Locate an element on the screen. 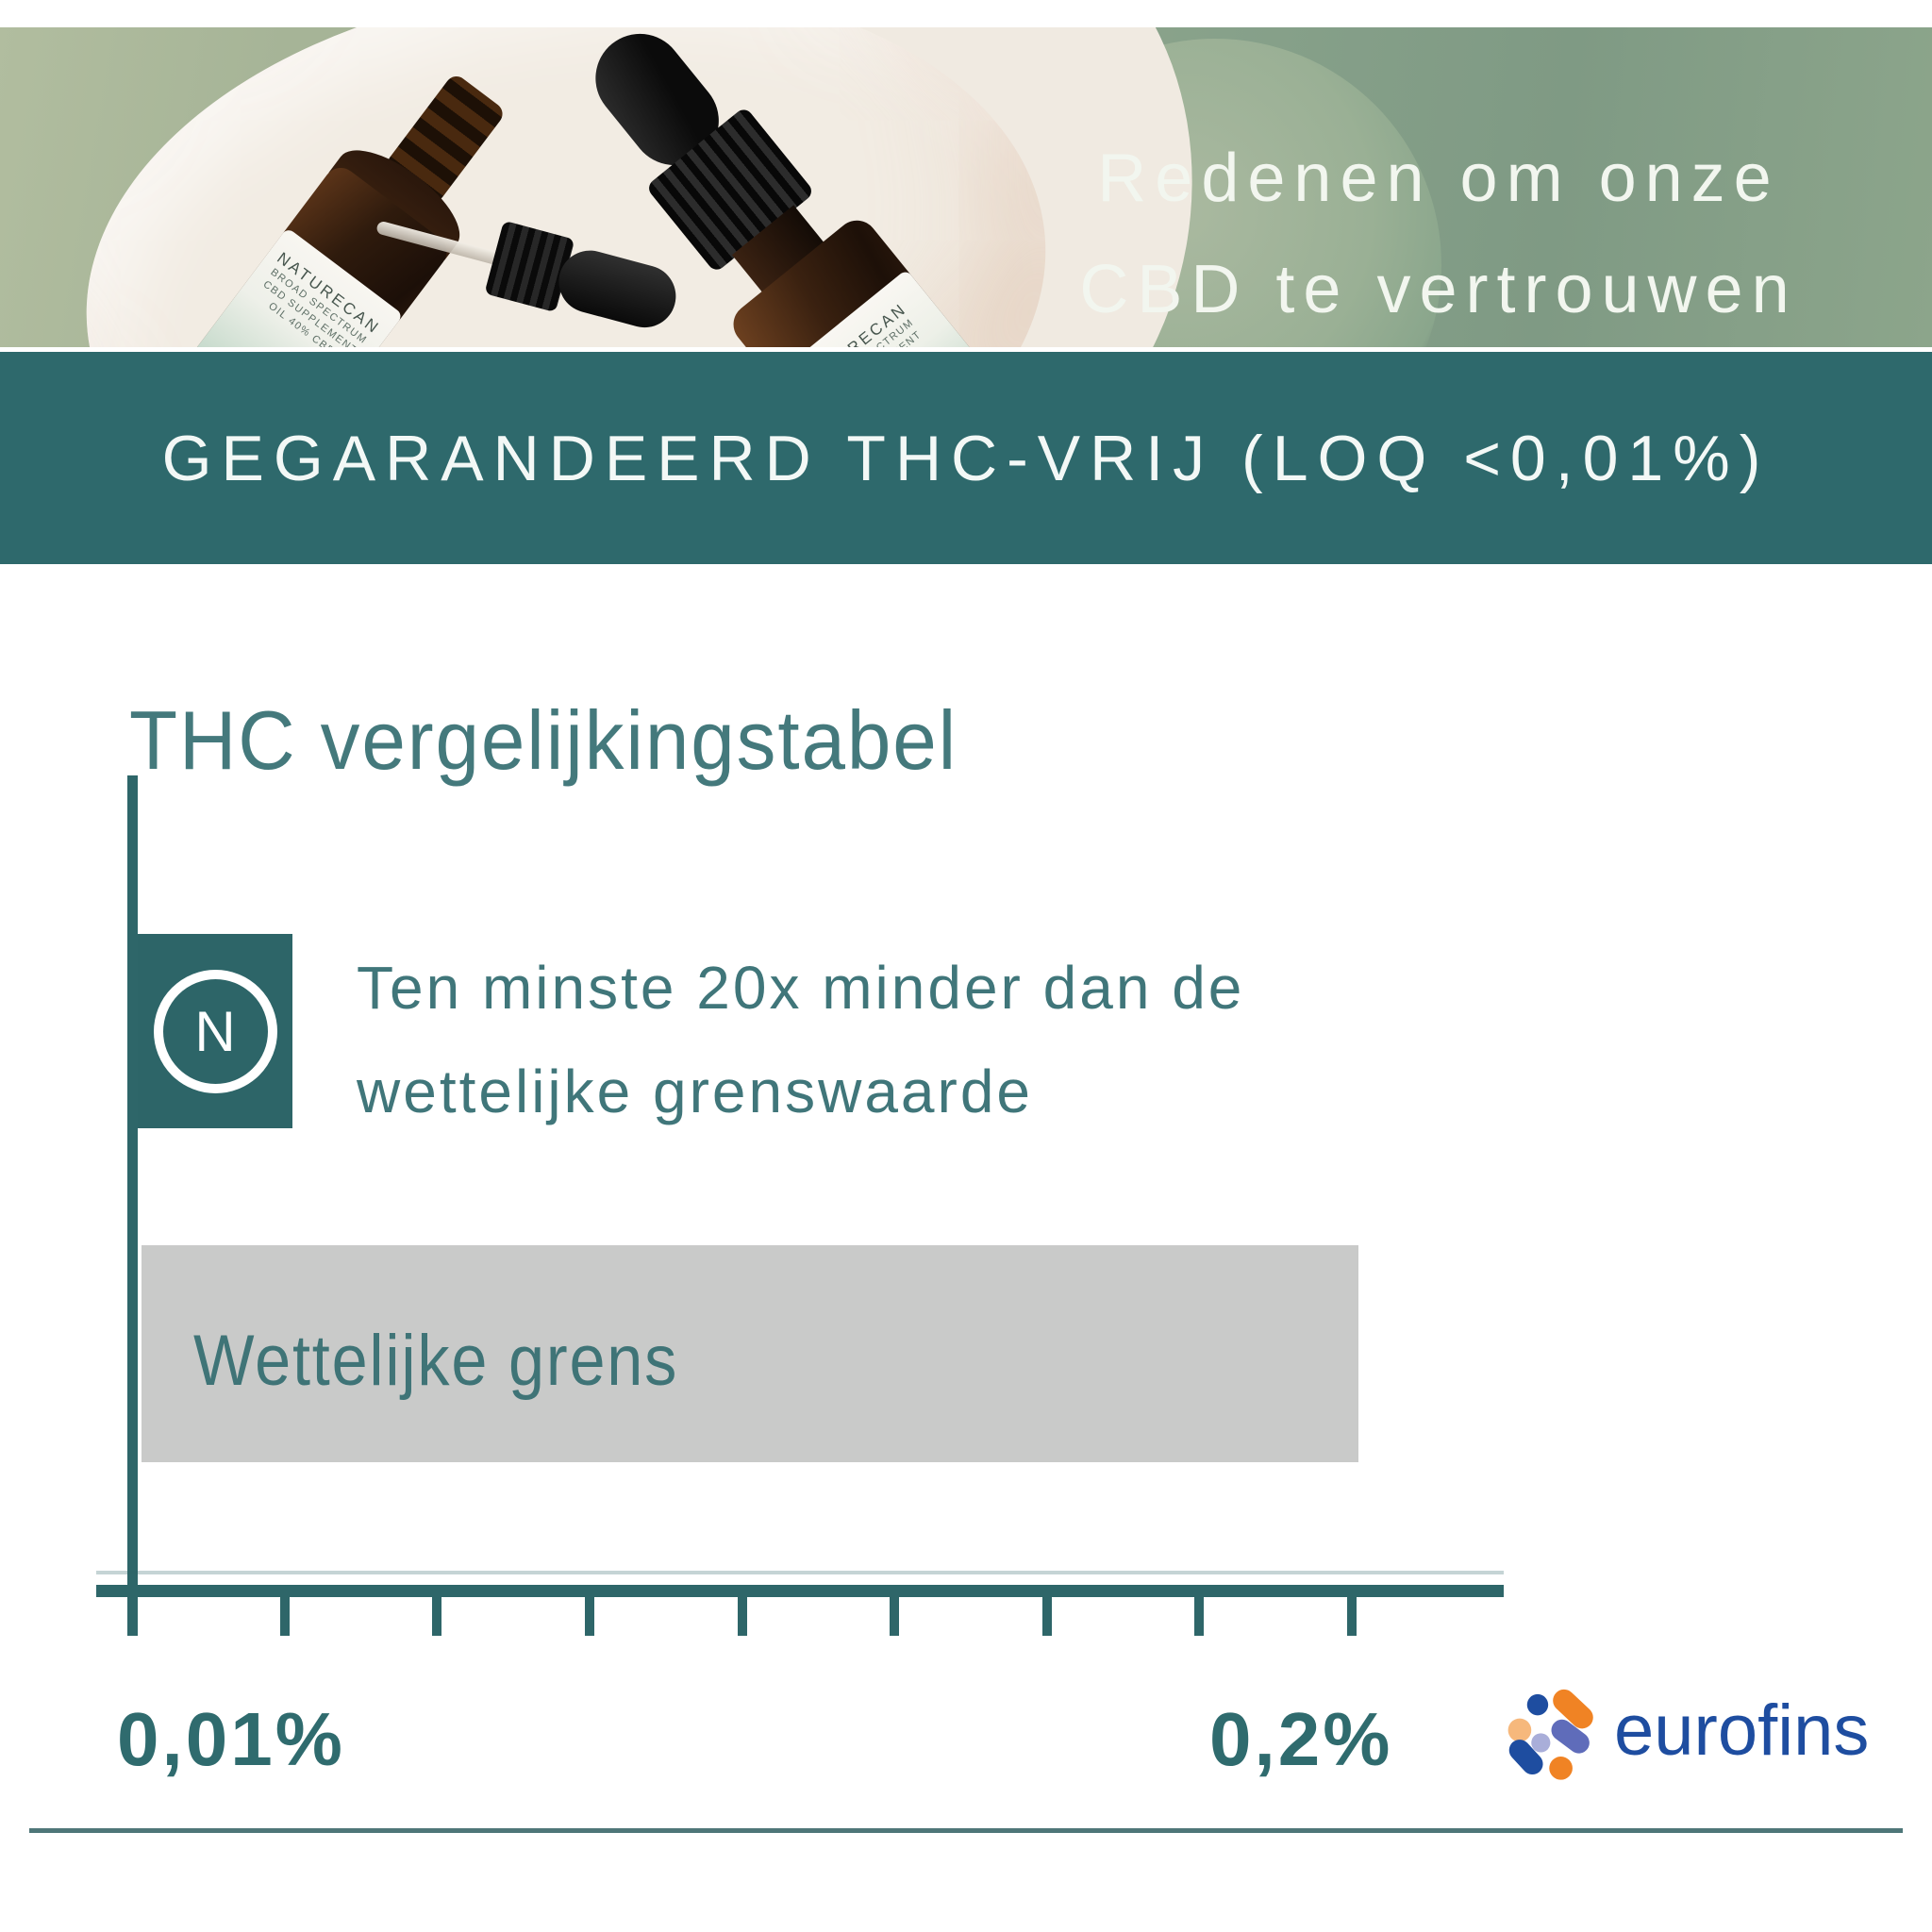 The width and height of the screenshot is (1932, 1932). legal-limit-bar: Wettelijke grens is located at coordinates (750, 1353).